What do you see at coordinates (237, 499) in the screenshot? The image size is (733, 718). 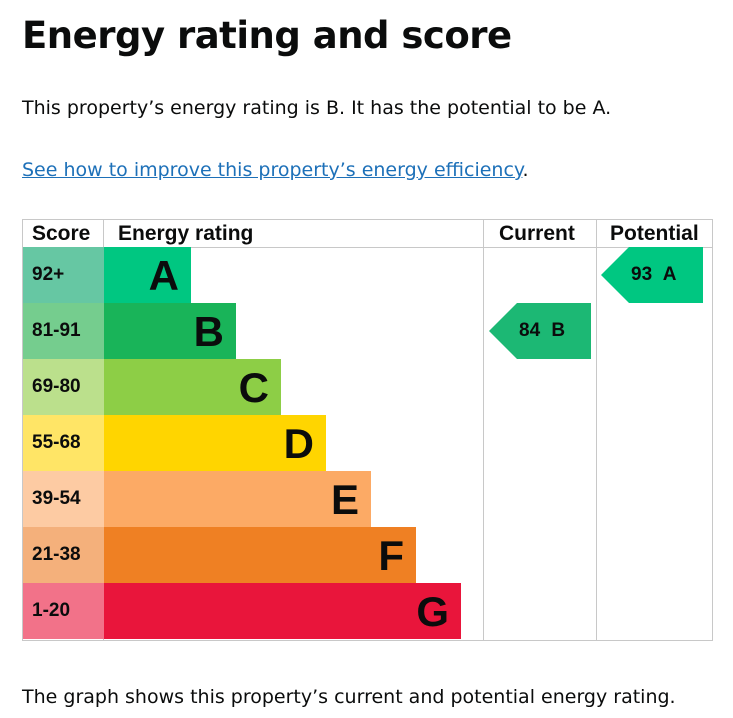 I see `band-bar: E` at bounding box center [237, 499].